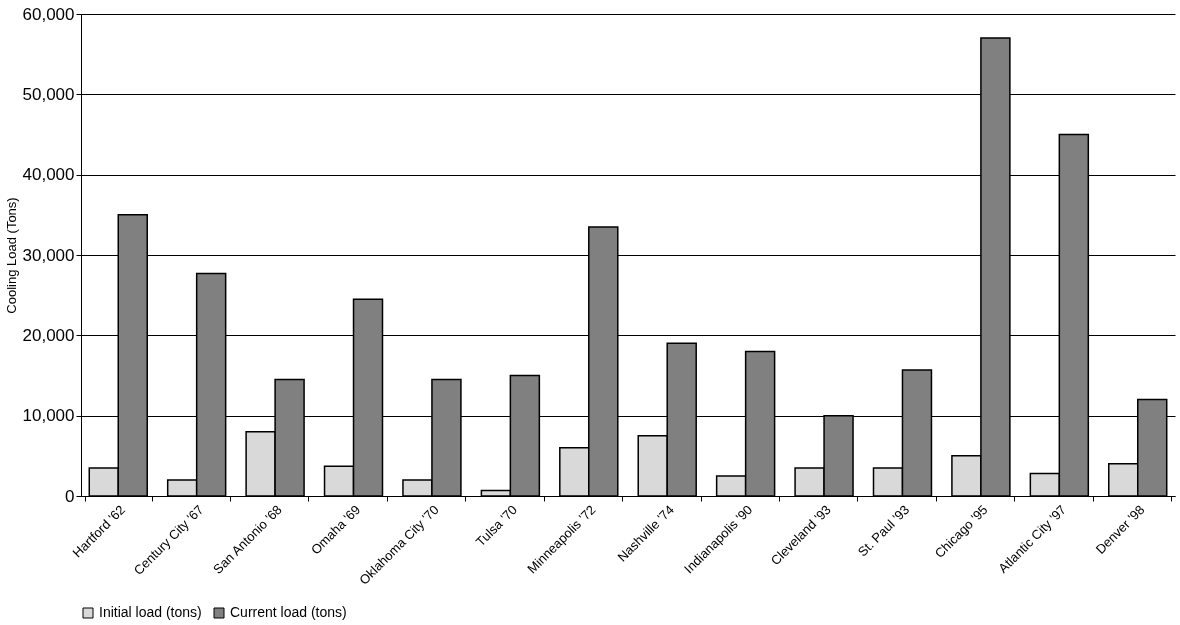 This screenshot has height=625, width=1180. Describe the element at coordinates (48, 335) in the screenshot. I see `y-tick-label: 20,000` at that location.